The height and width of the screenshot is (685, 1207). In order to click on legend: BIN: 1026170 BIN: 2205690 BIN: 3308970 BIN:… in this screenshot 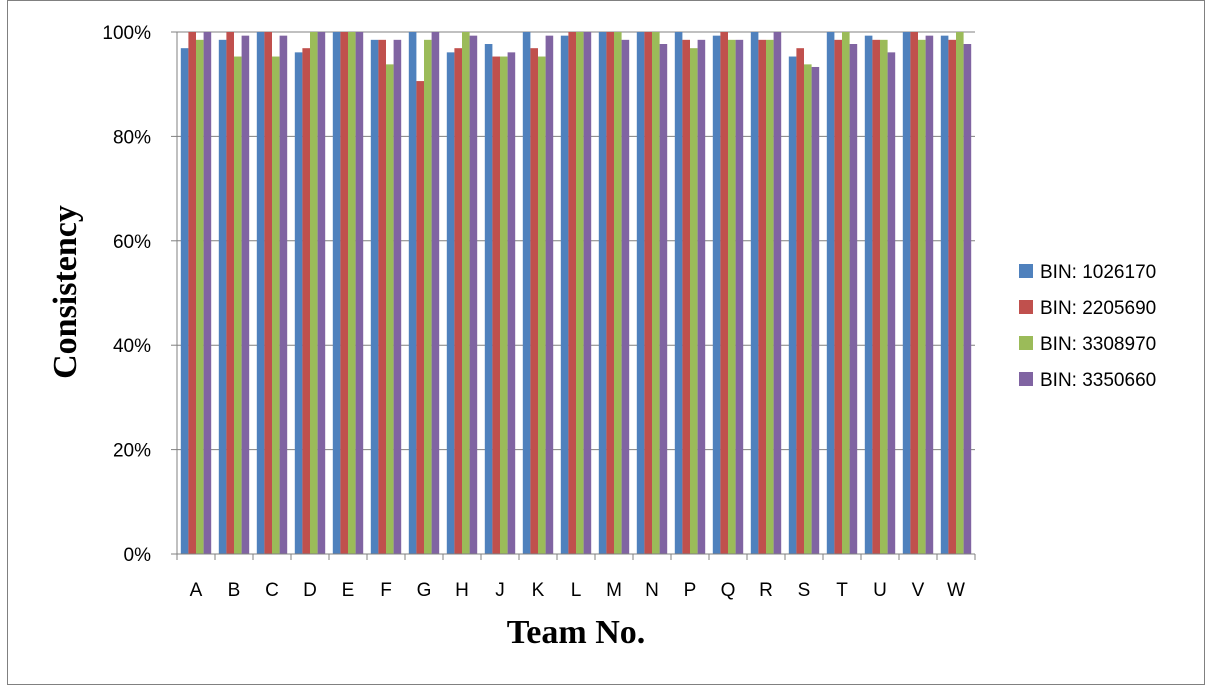, I will do `click(1087, 326)`.